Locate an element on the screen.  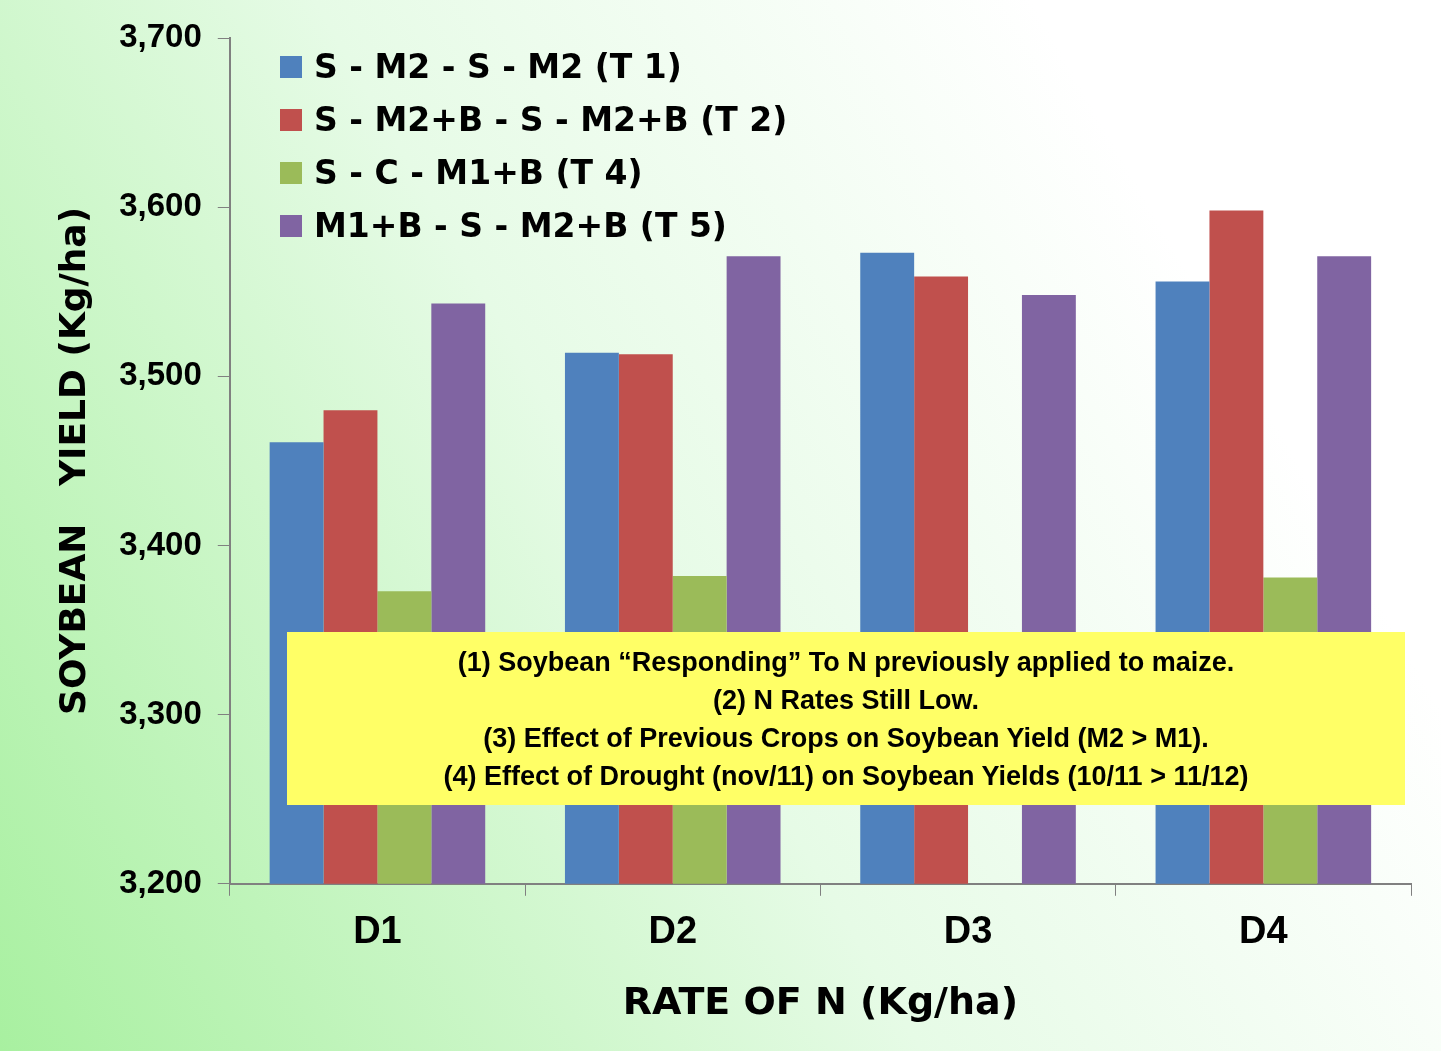
y-tick-label: 3,700 is located at coordinates (160, 36).